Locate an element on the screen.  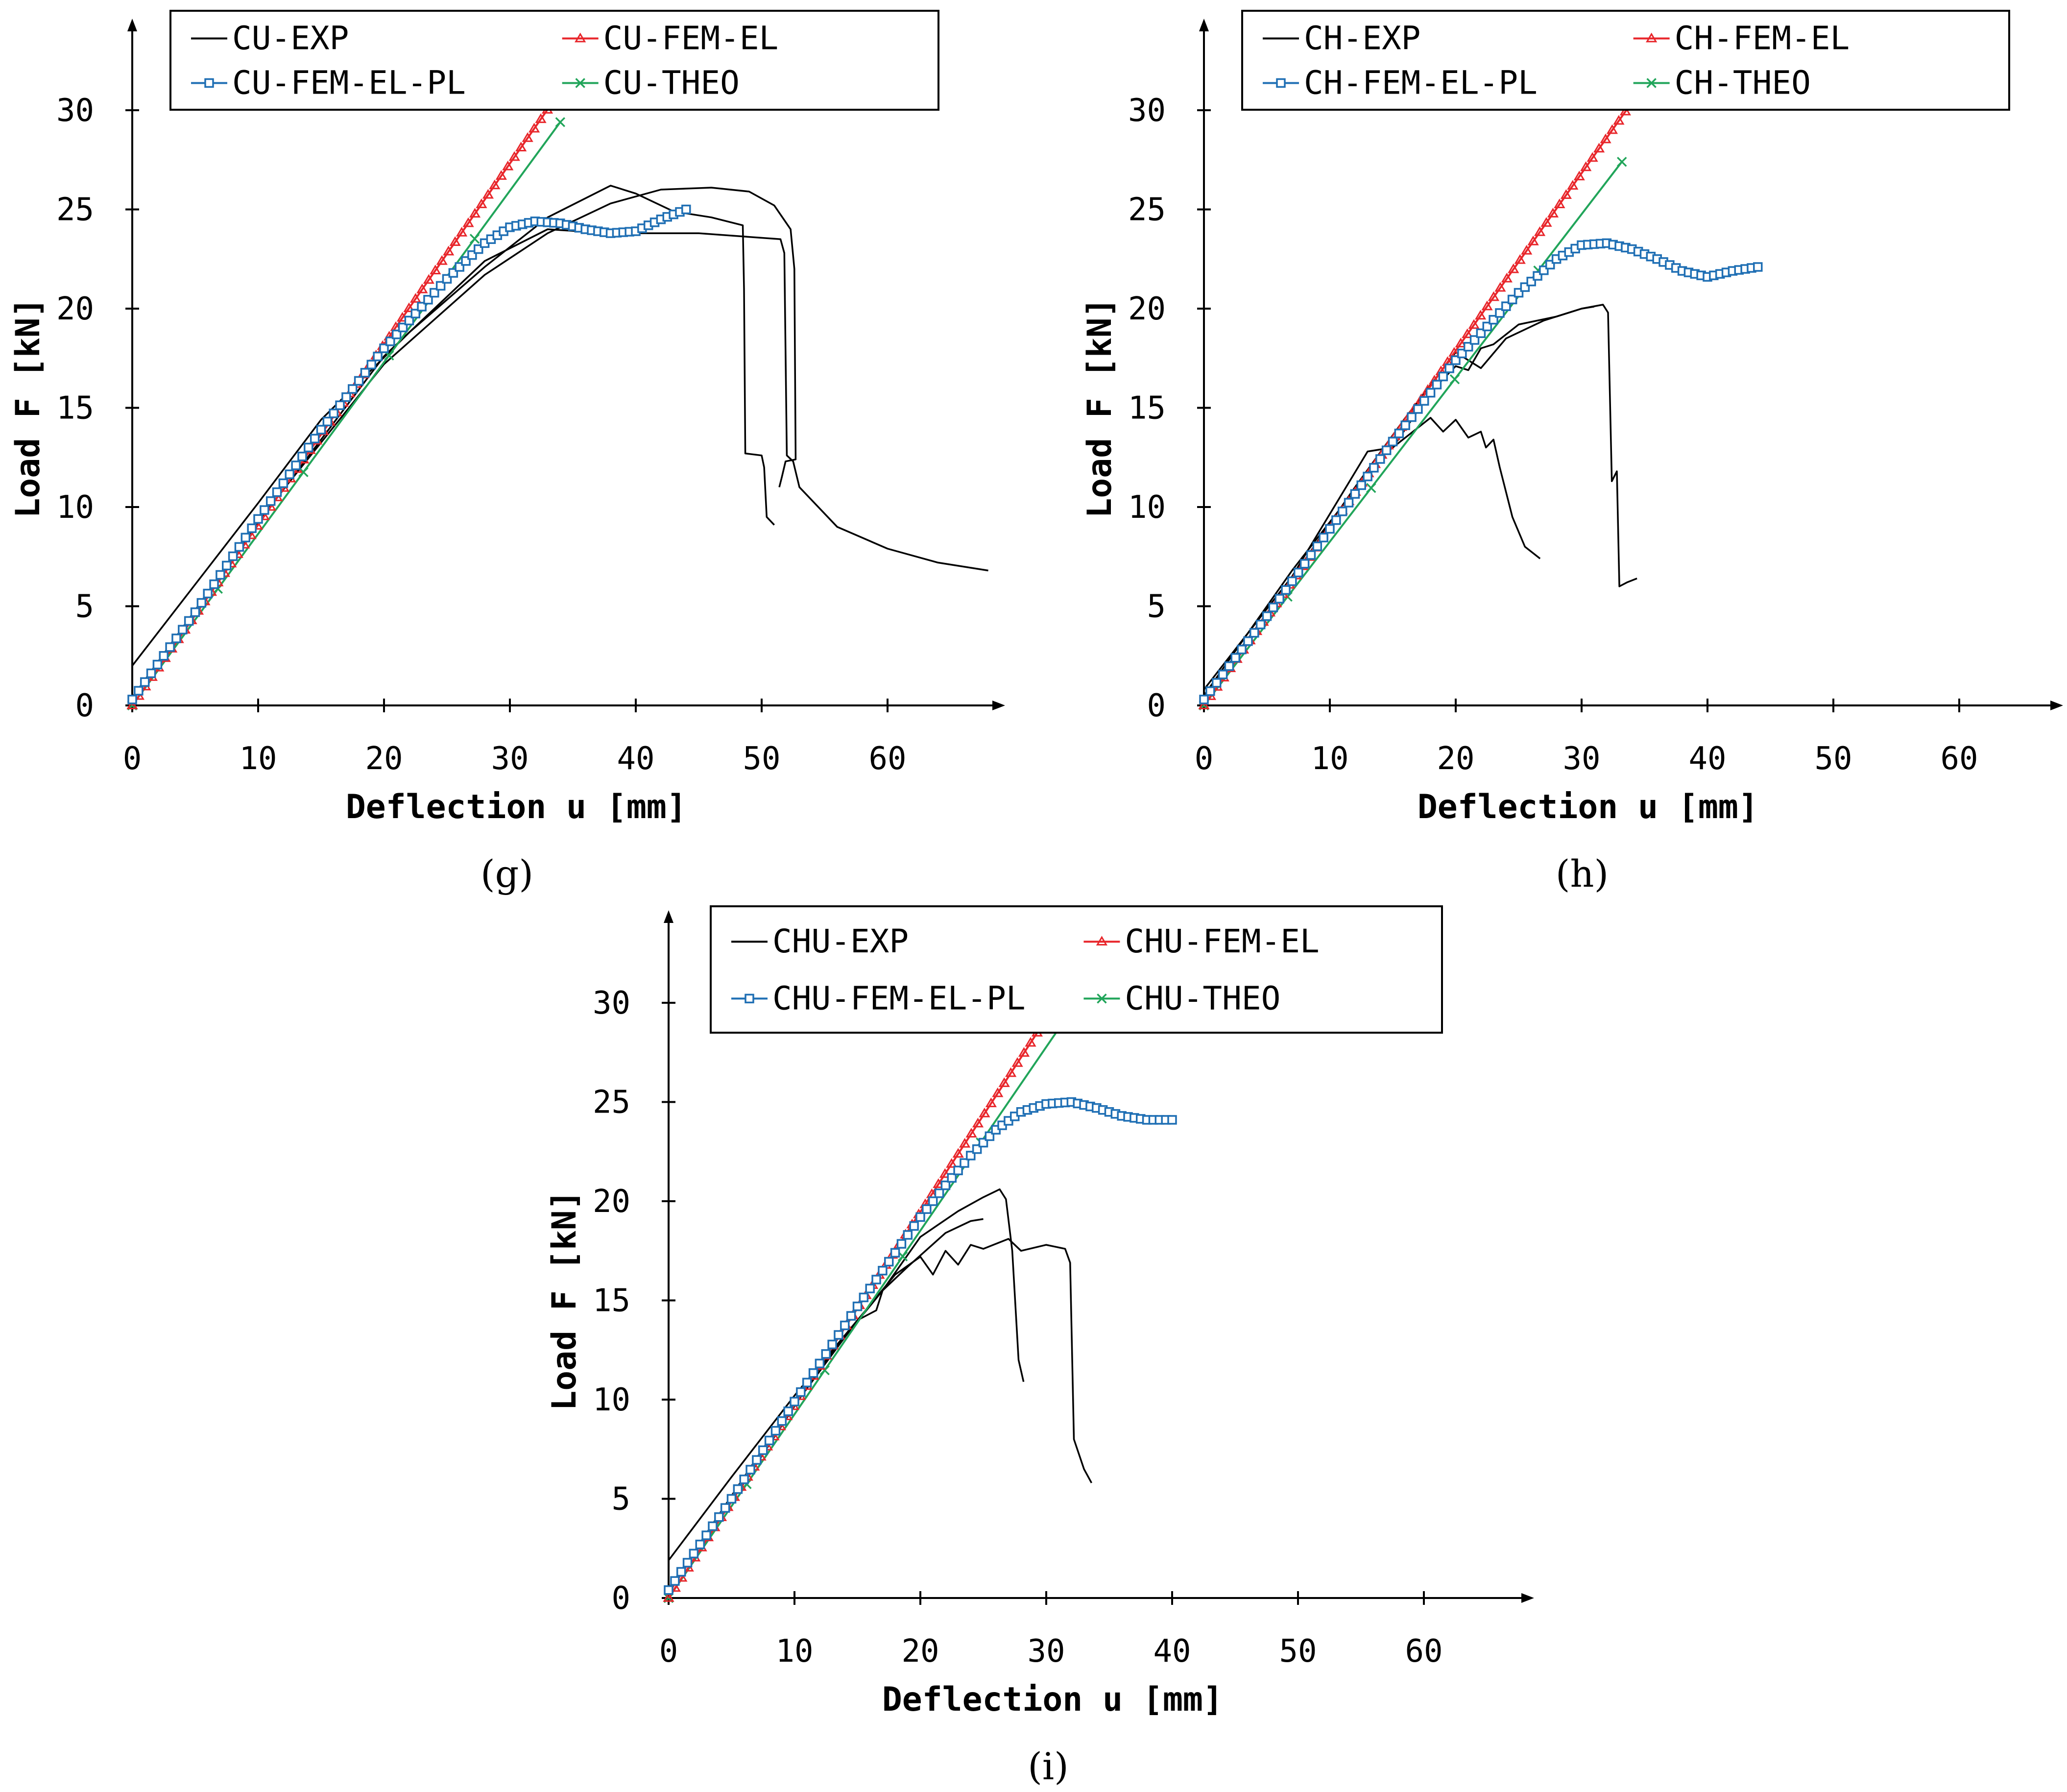
legend-box is located at coordinates (1076, 969).